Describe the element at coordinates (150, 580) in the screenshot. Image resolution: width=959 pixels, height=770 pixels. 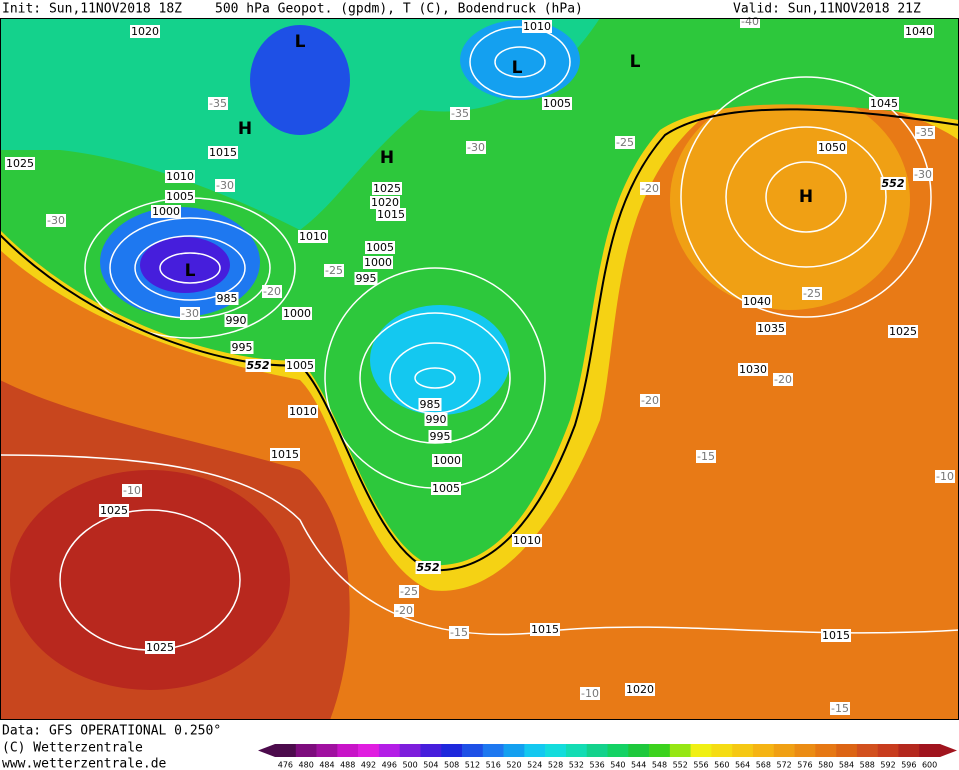
I see `warm-core` at that location.